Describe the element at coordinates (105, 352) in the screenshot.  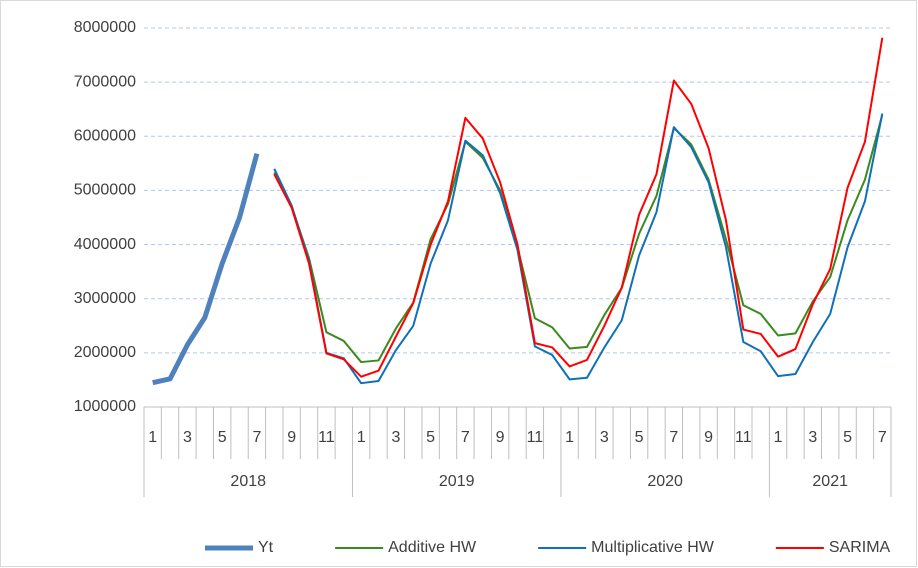
I see `y-tick-label: 2000000` at that location.